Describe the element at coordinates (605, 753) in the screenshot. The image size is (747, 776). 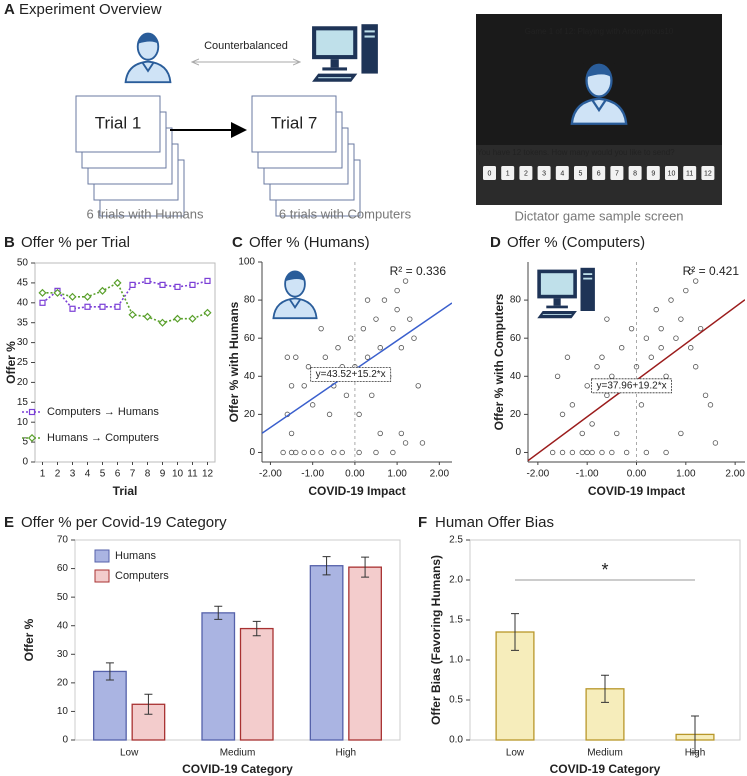
I see `x-tick-label: Medium` at that location.